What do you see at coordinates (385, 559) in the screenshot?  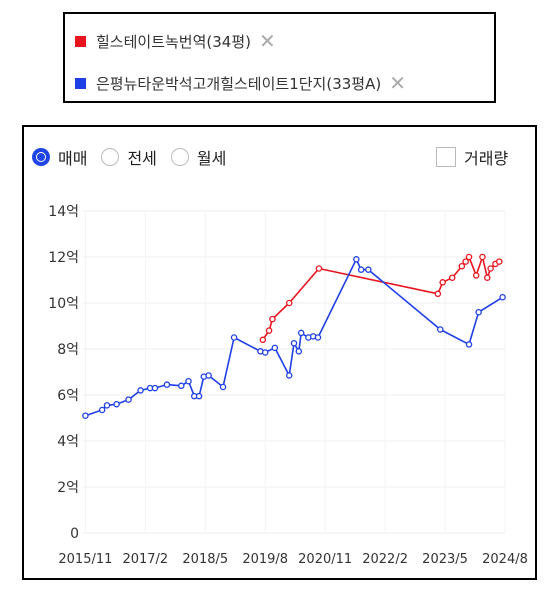 I see `x-tick-label: 2022/2` at bounding box center [385, 559].